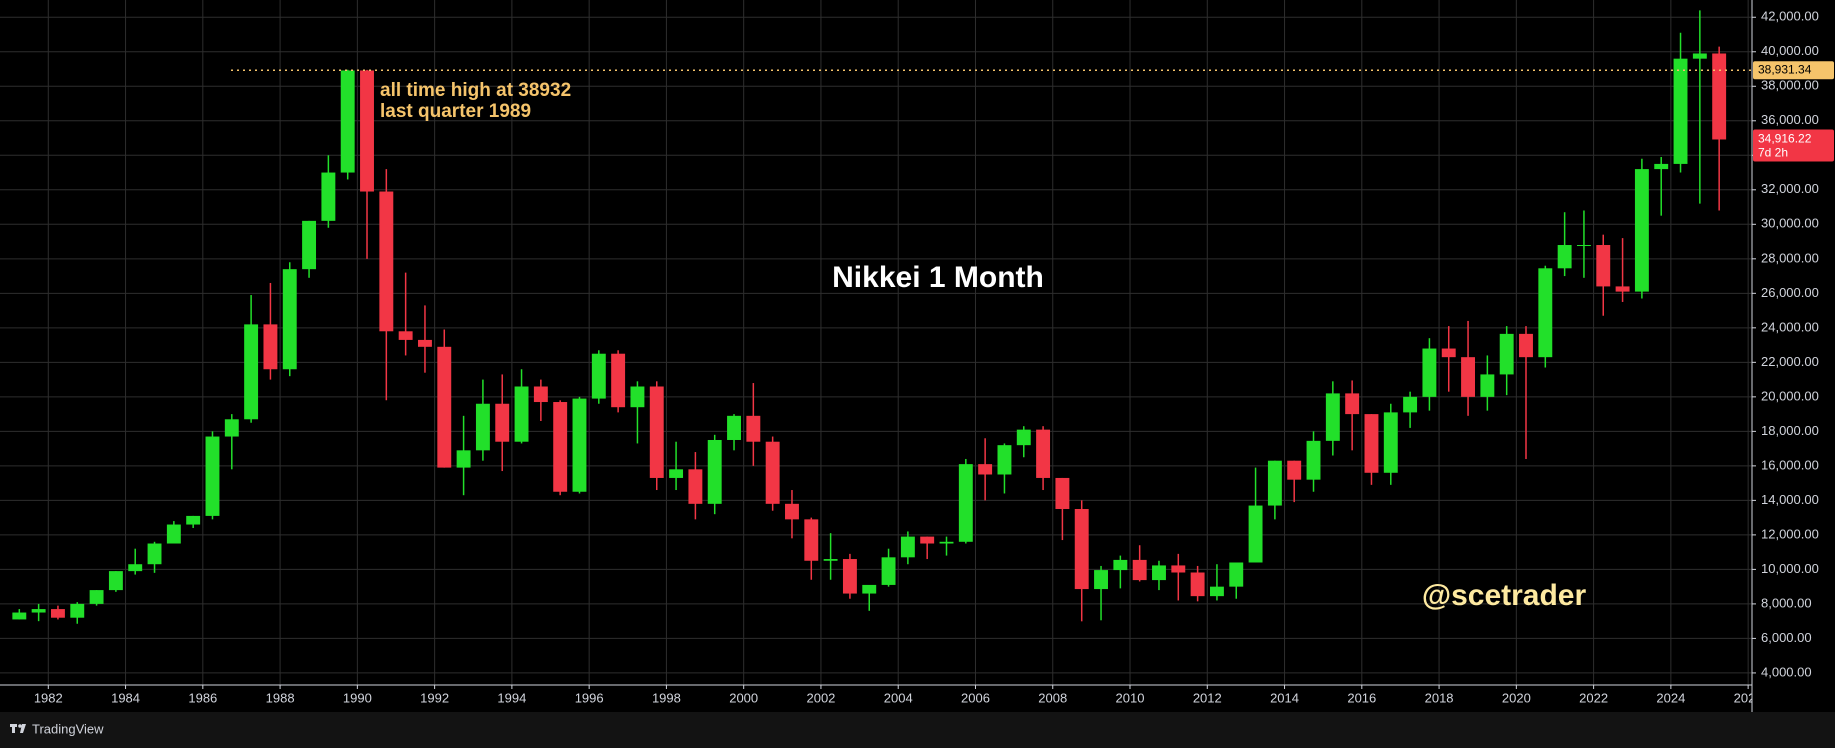 This screenshot has width=1835, height=748. Describe the element at coordinates (202, 697) in the screenshot. I see `x-tick-label: 1986` at that location.